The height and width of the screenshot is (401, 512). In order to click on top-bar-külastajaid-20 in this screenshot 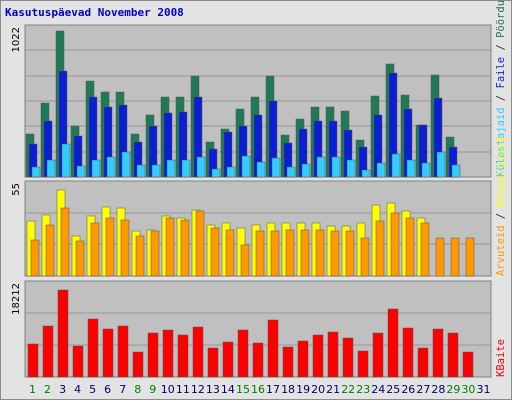, I will do `click(321, 167)`.